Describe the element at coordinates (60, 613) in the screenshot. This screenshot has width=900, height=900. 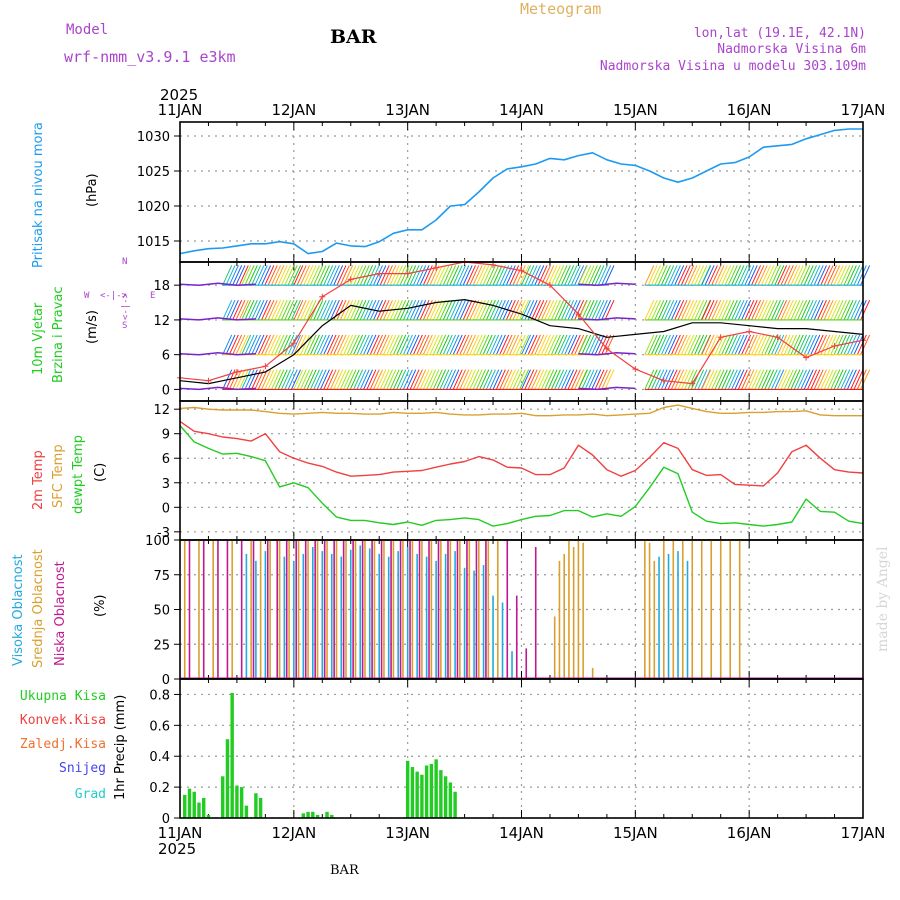
I see `cloud-side-label-3: Niska Oblacnost` at that location.